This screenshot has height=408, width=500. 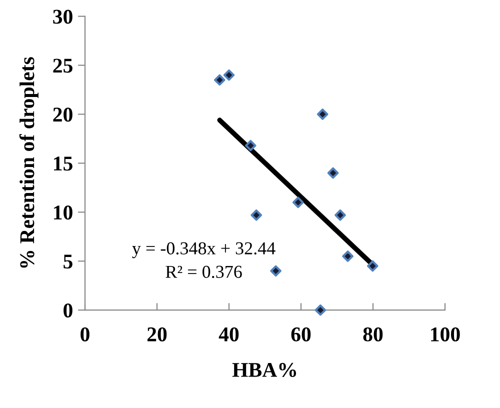 I want to click on x-tick-label: 80, so click(x=373, y=334).